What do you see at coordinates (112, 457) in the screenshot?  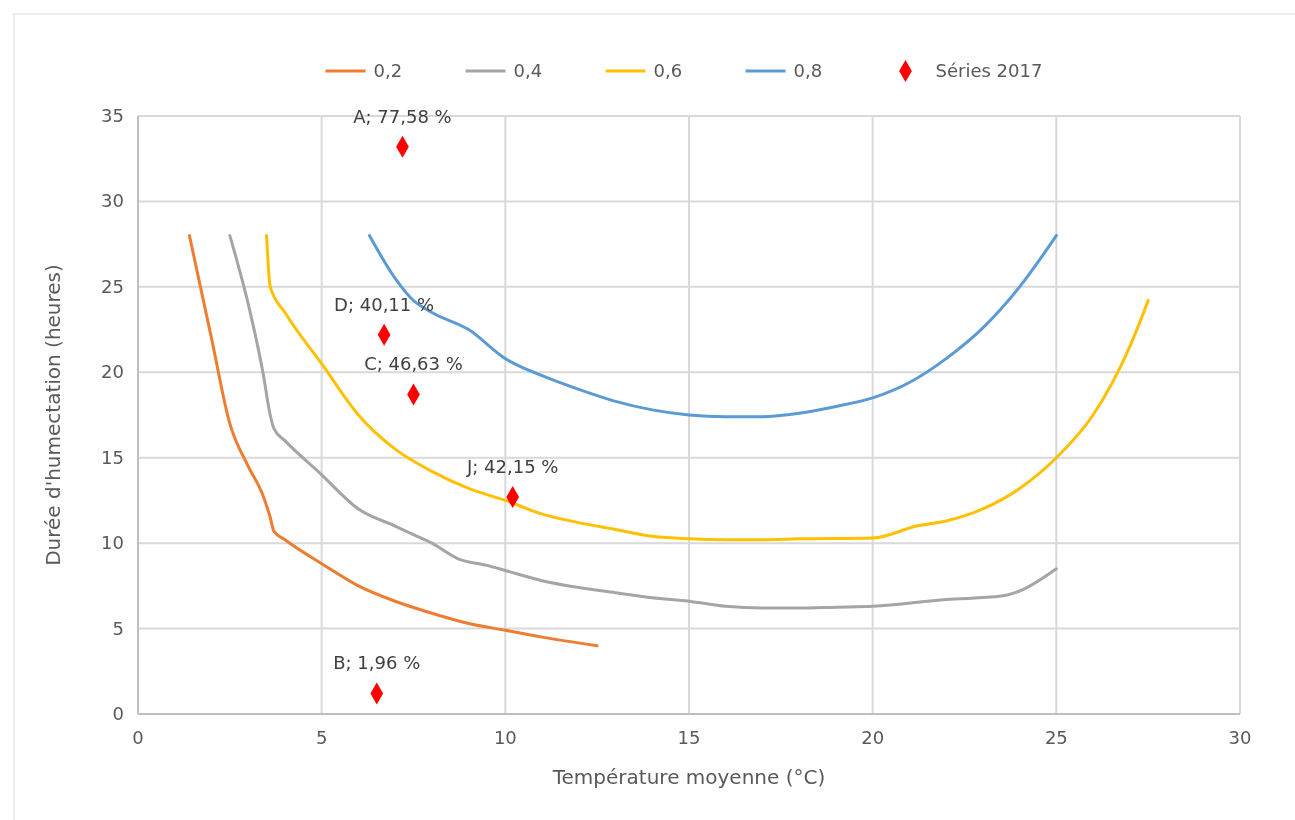 I see `y-tick-label: 15` at bounding box center [112, 457].